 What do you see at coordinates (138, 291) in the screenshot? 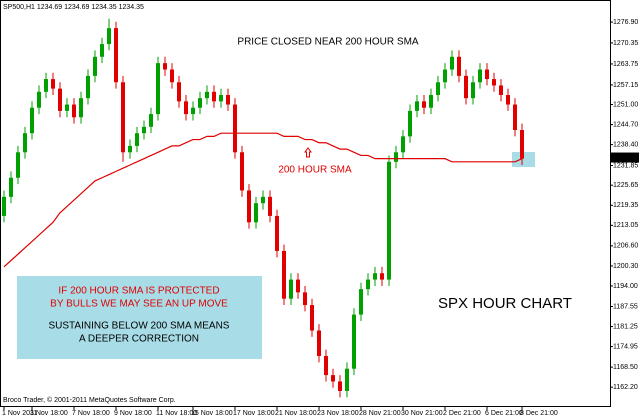
I see `note-line: IF 200 HOUR SMA IS PROTECTED` at bounding box center [138, 291].